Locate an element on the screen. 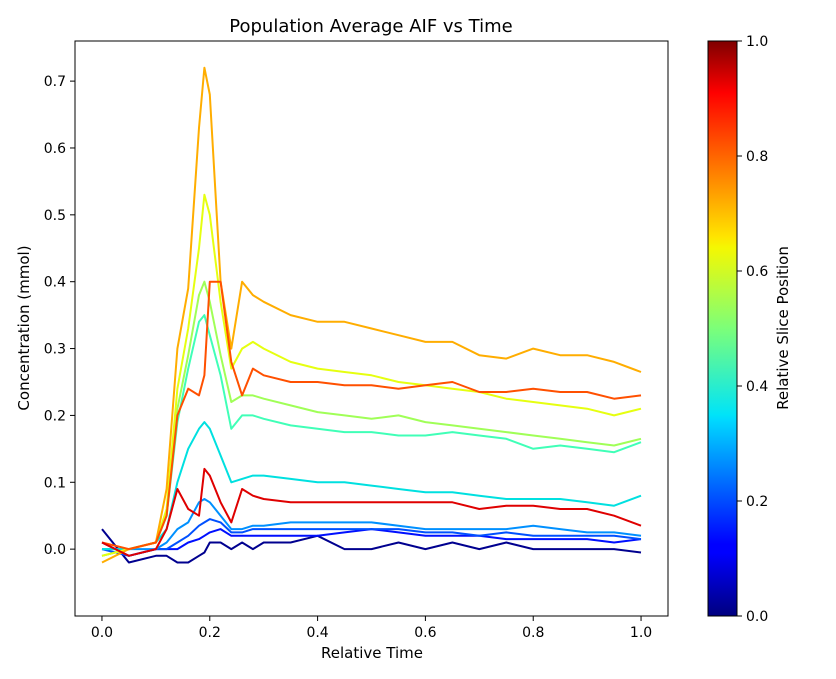 This screenshot has height=679, width=836. colorbar: 0.0 0.2 0.4 0.6 0.8 1.0 is located at coordinates (737, 329).